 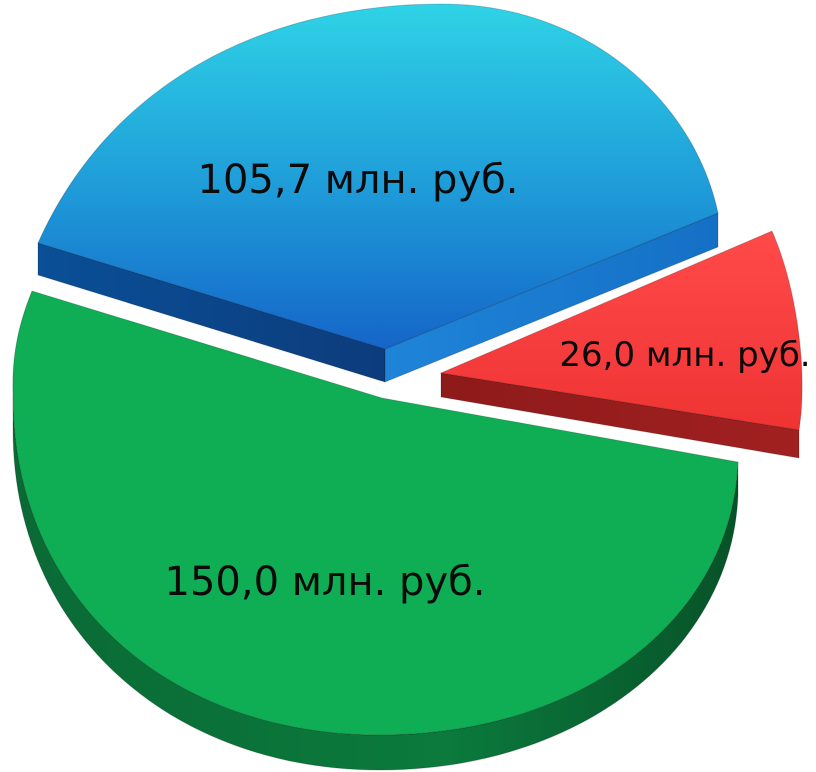 I want to click on slice-red-label: 26,0 млн. руб., so click(x=684, y=355).